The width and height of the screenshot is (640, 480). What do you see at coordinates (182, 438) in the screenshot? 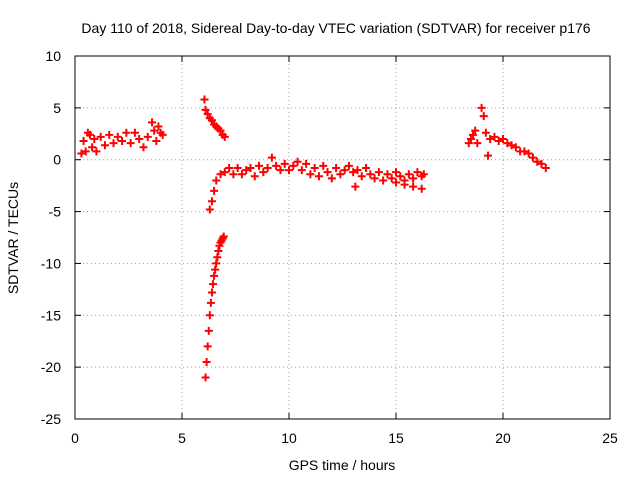
I see `x-tick-label: 5` at bounding box center [182, 438].